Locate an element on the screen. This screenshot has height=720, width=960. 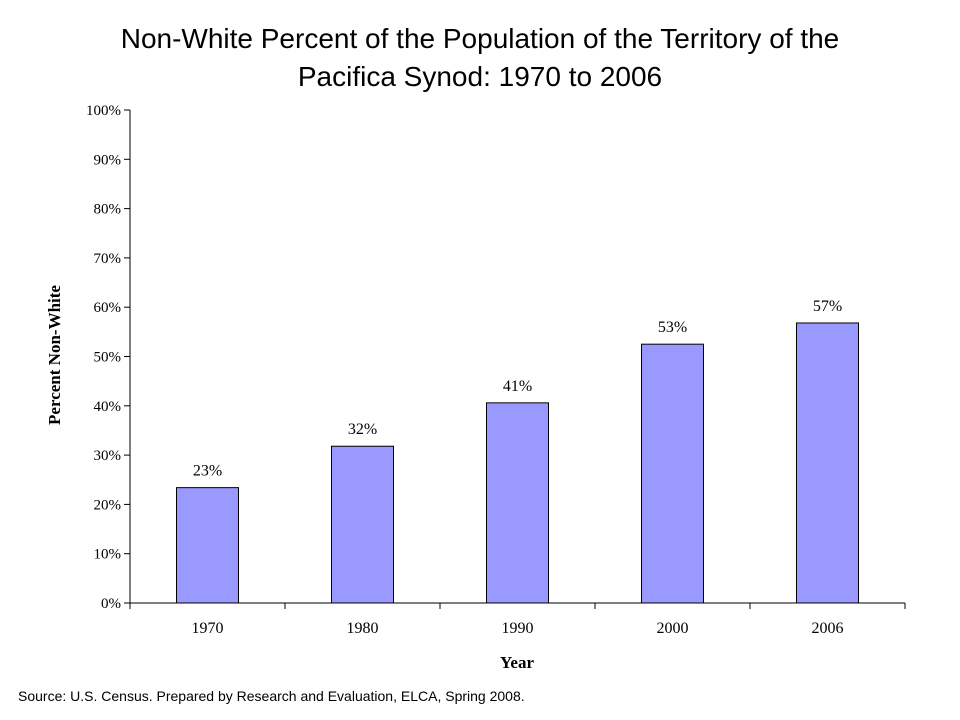
bar-1980 is located at coordinates (362, 524).